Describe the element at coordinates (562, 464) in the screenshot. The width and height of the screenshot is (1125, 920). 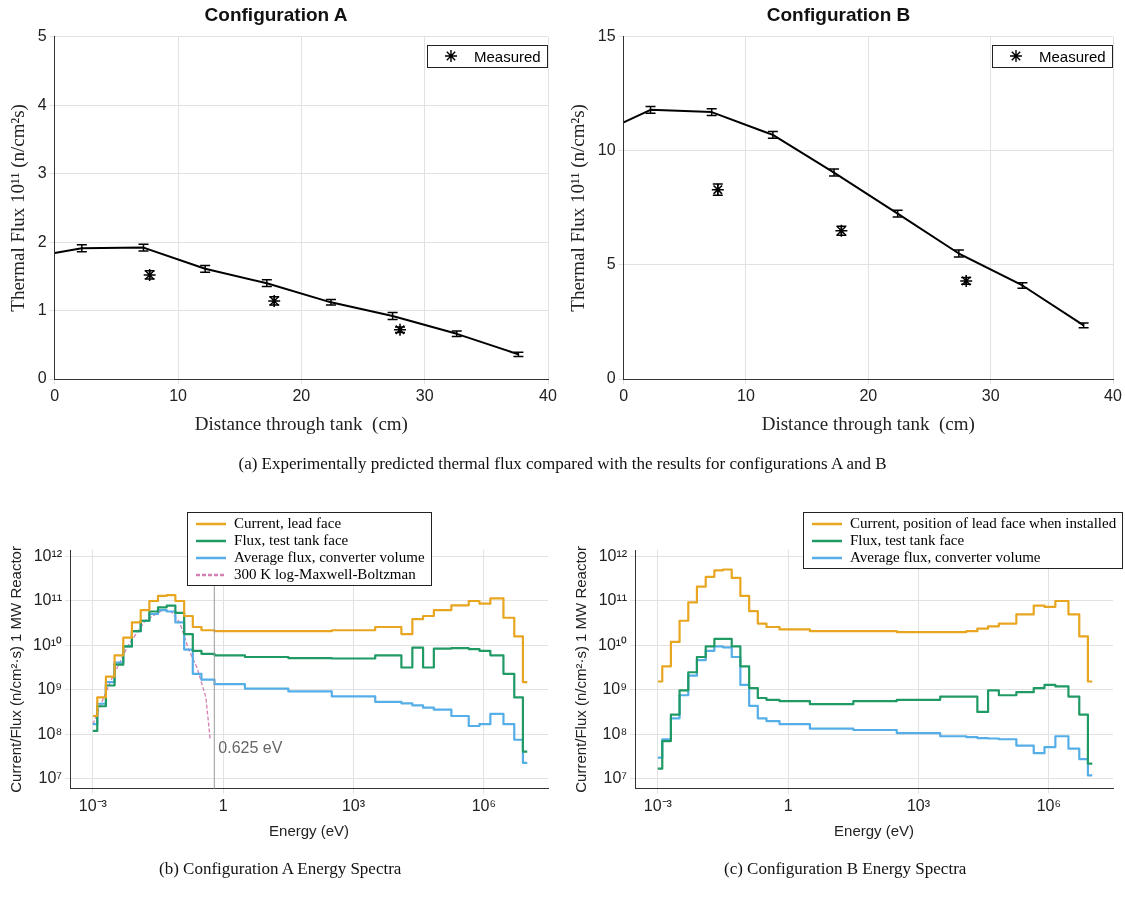
I see `text: (a) Experimentally predicted thermal flux compared with the results for configurations A and B` at that location.